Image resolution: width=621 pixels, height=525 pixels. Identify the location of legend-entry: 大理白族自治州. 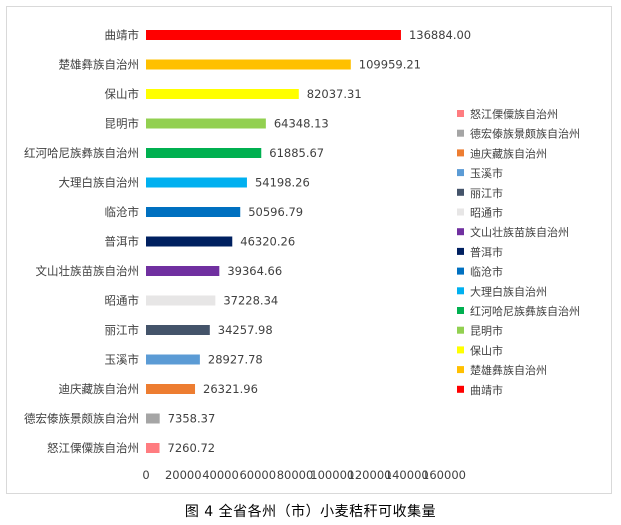
(508, 291).